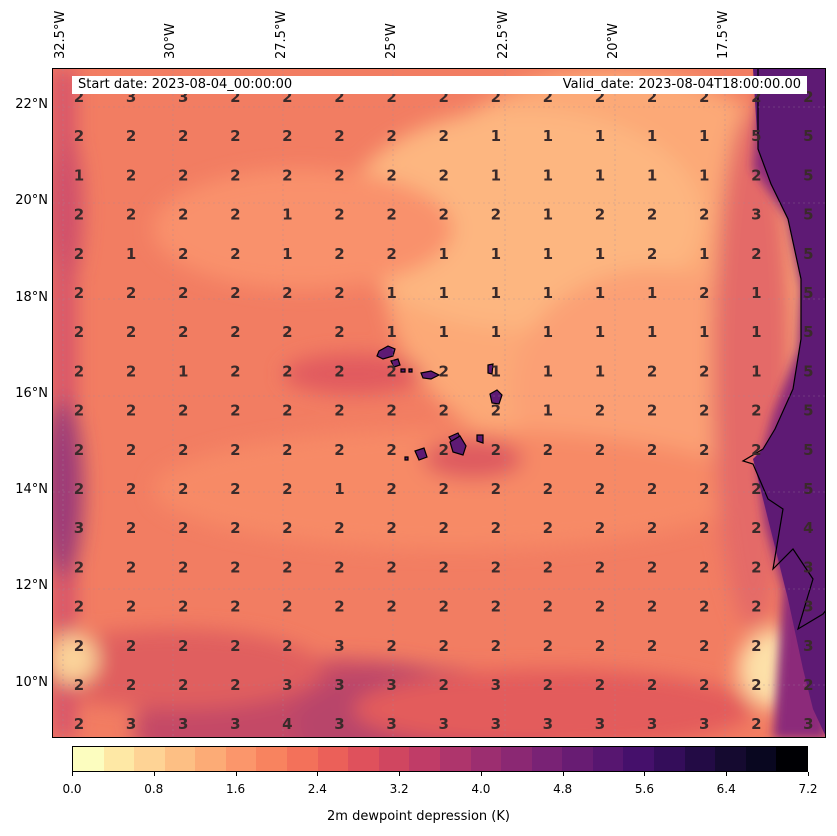  What do you see at coordinates (399, 789) in the screenshot?
I see `colorbar-tick-label: 3.2` at bounding box center [399, 789].